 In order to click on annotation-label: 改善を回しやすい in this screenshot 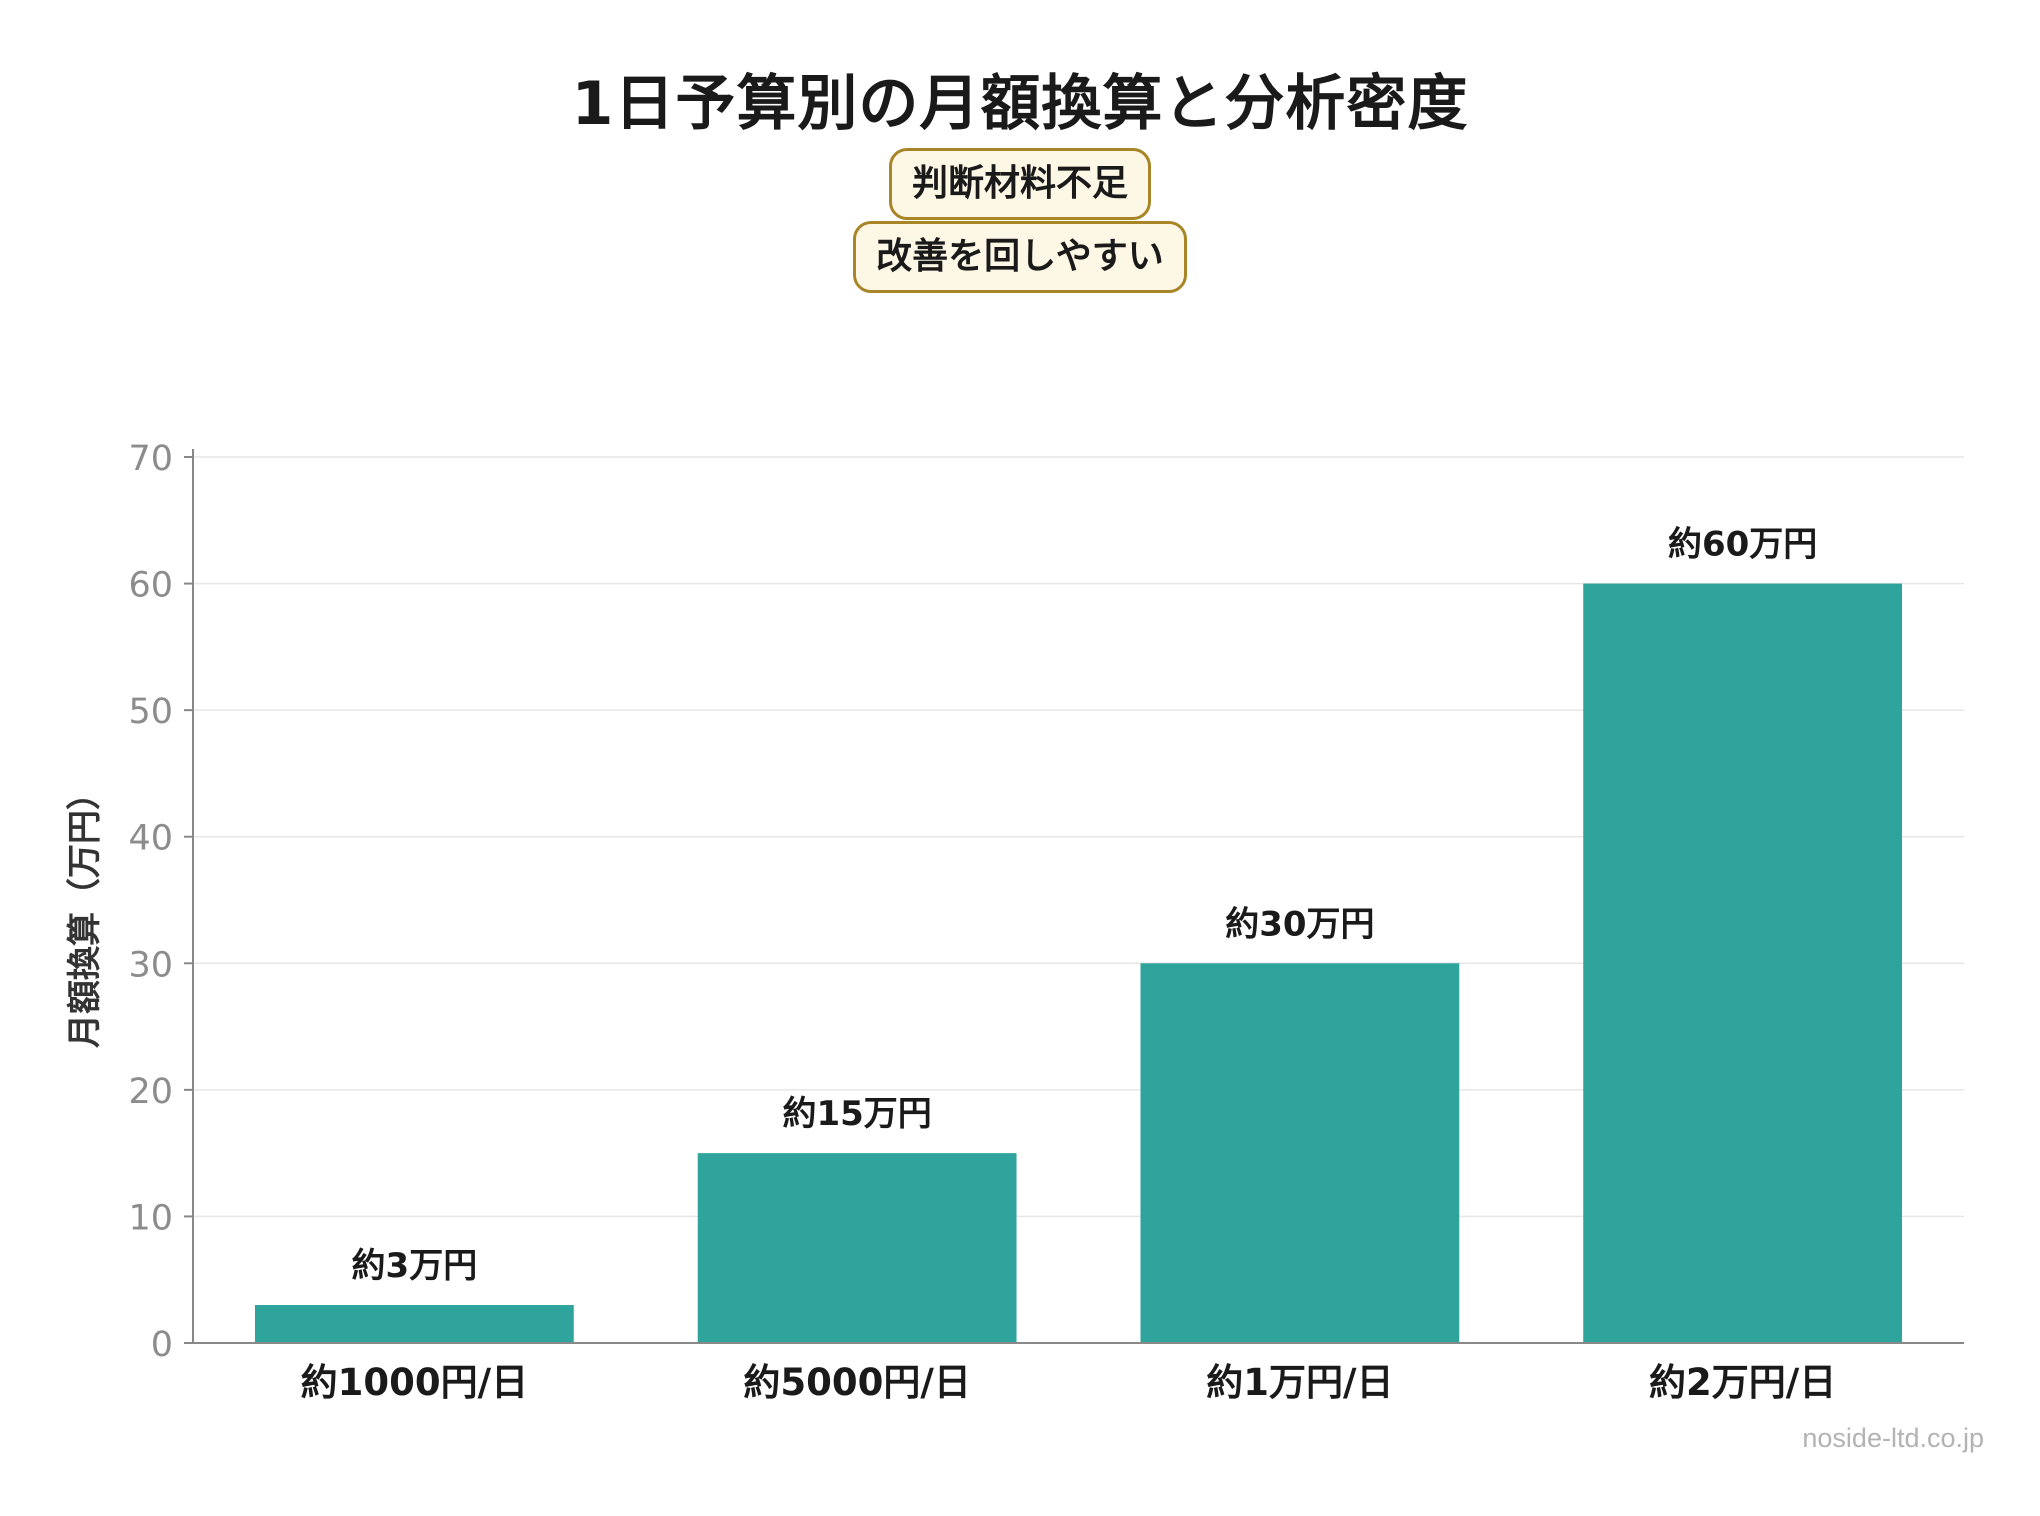, I will do `click(1020, 257)`.